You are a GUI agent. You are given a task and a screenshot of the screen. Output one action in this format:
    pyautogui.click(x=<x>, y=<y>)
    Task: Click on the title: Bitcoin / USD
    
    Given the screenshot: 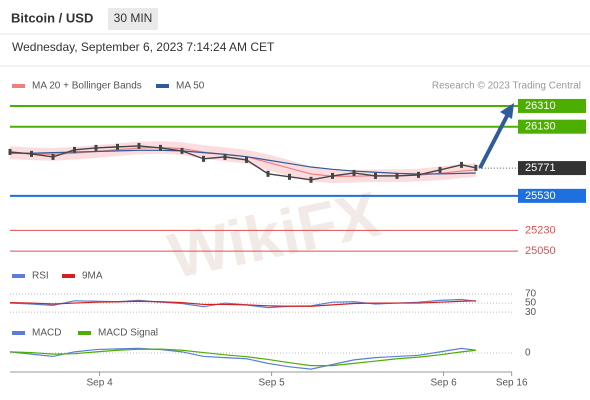 What is the action you would take?
    pyautogui.click(x=52, y=17)
    